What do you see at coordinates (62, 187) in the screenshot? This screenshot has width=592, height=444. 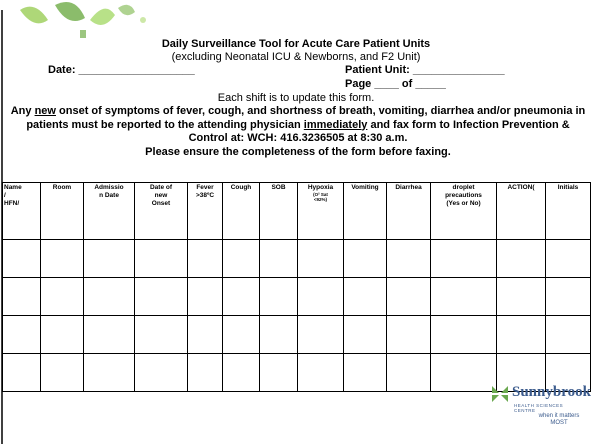 I see `header-text: Room` at bounding box center [62, 187].